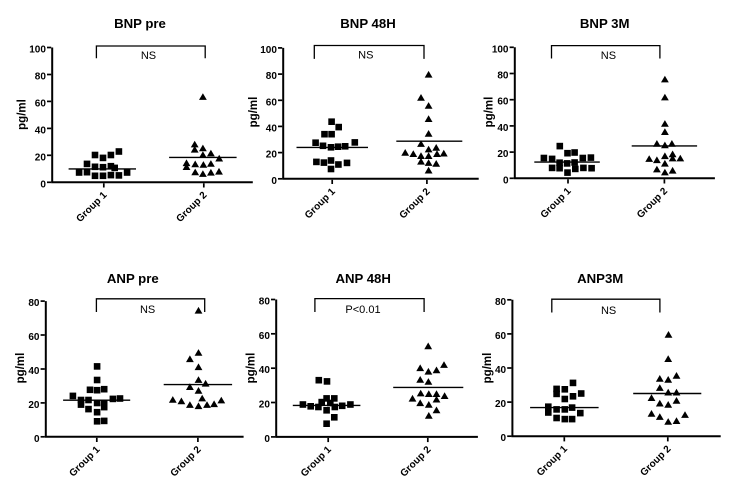 This screenshot has width=733, height=497. I want to click on svg-text: BNP 48H, so click(367, 23).